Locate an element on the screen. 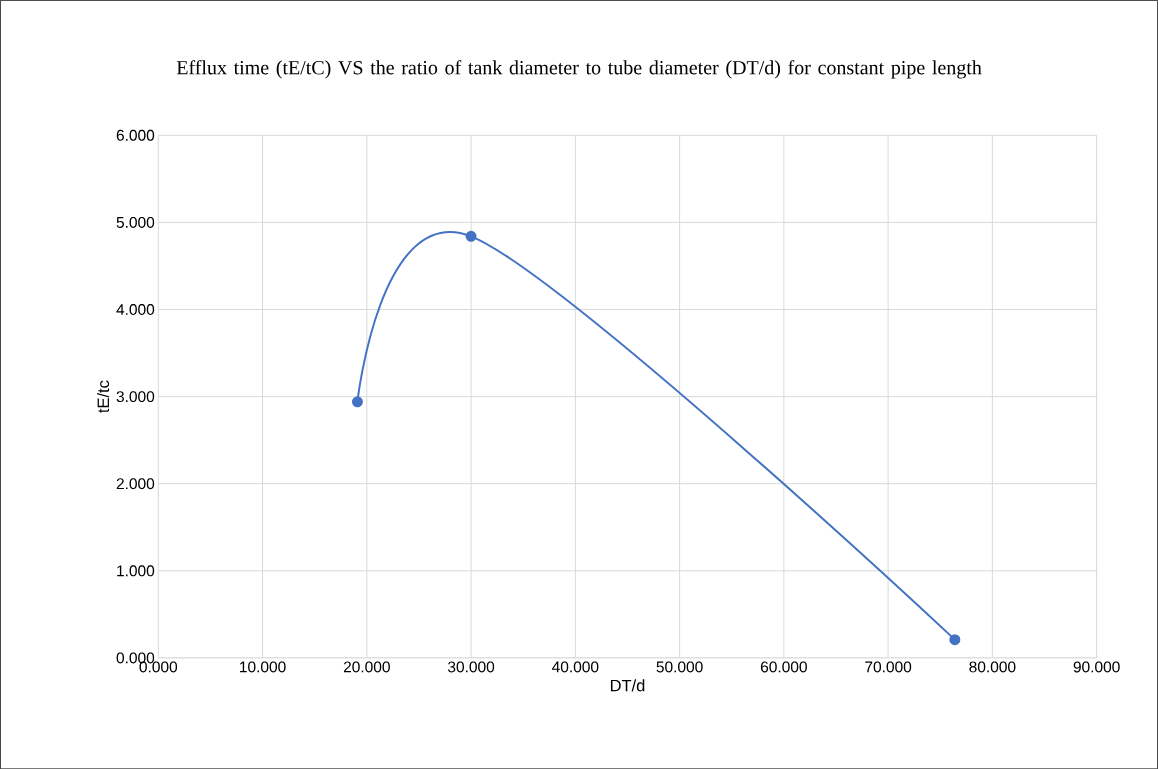  x-tick-label: 90.000 is located at coordinates (1096, 667).